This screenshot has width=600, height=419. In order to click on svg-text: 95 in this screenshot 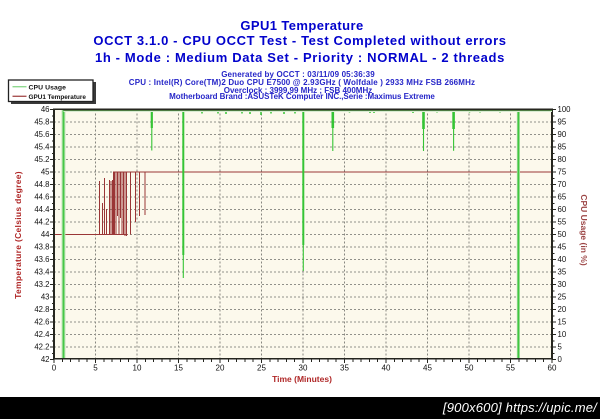, I will do `click(562, 122)`.